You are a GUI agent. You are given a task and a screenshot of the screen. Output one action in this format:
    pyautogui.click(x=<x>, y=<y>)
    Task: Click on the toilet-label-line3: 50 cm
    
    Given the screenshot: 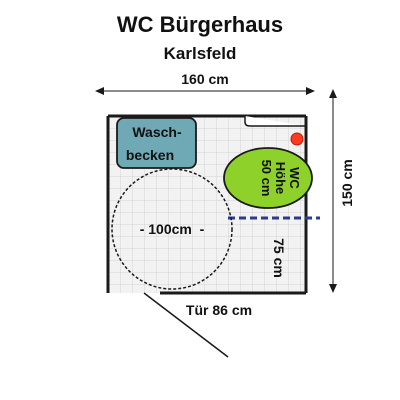 What is the action you would take?
    pyautogui.click(x=266, y=178)
    